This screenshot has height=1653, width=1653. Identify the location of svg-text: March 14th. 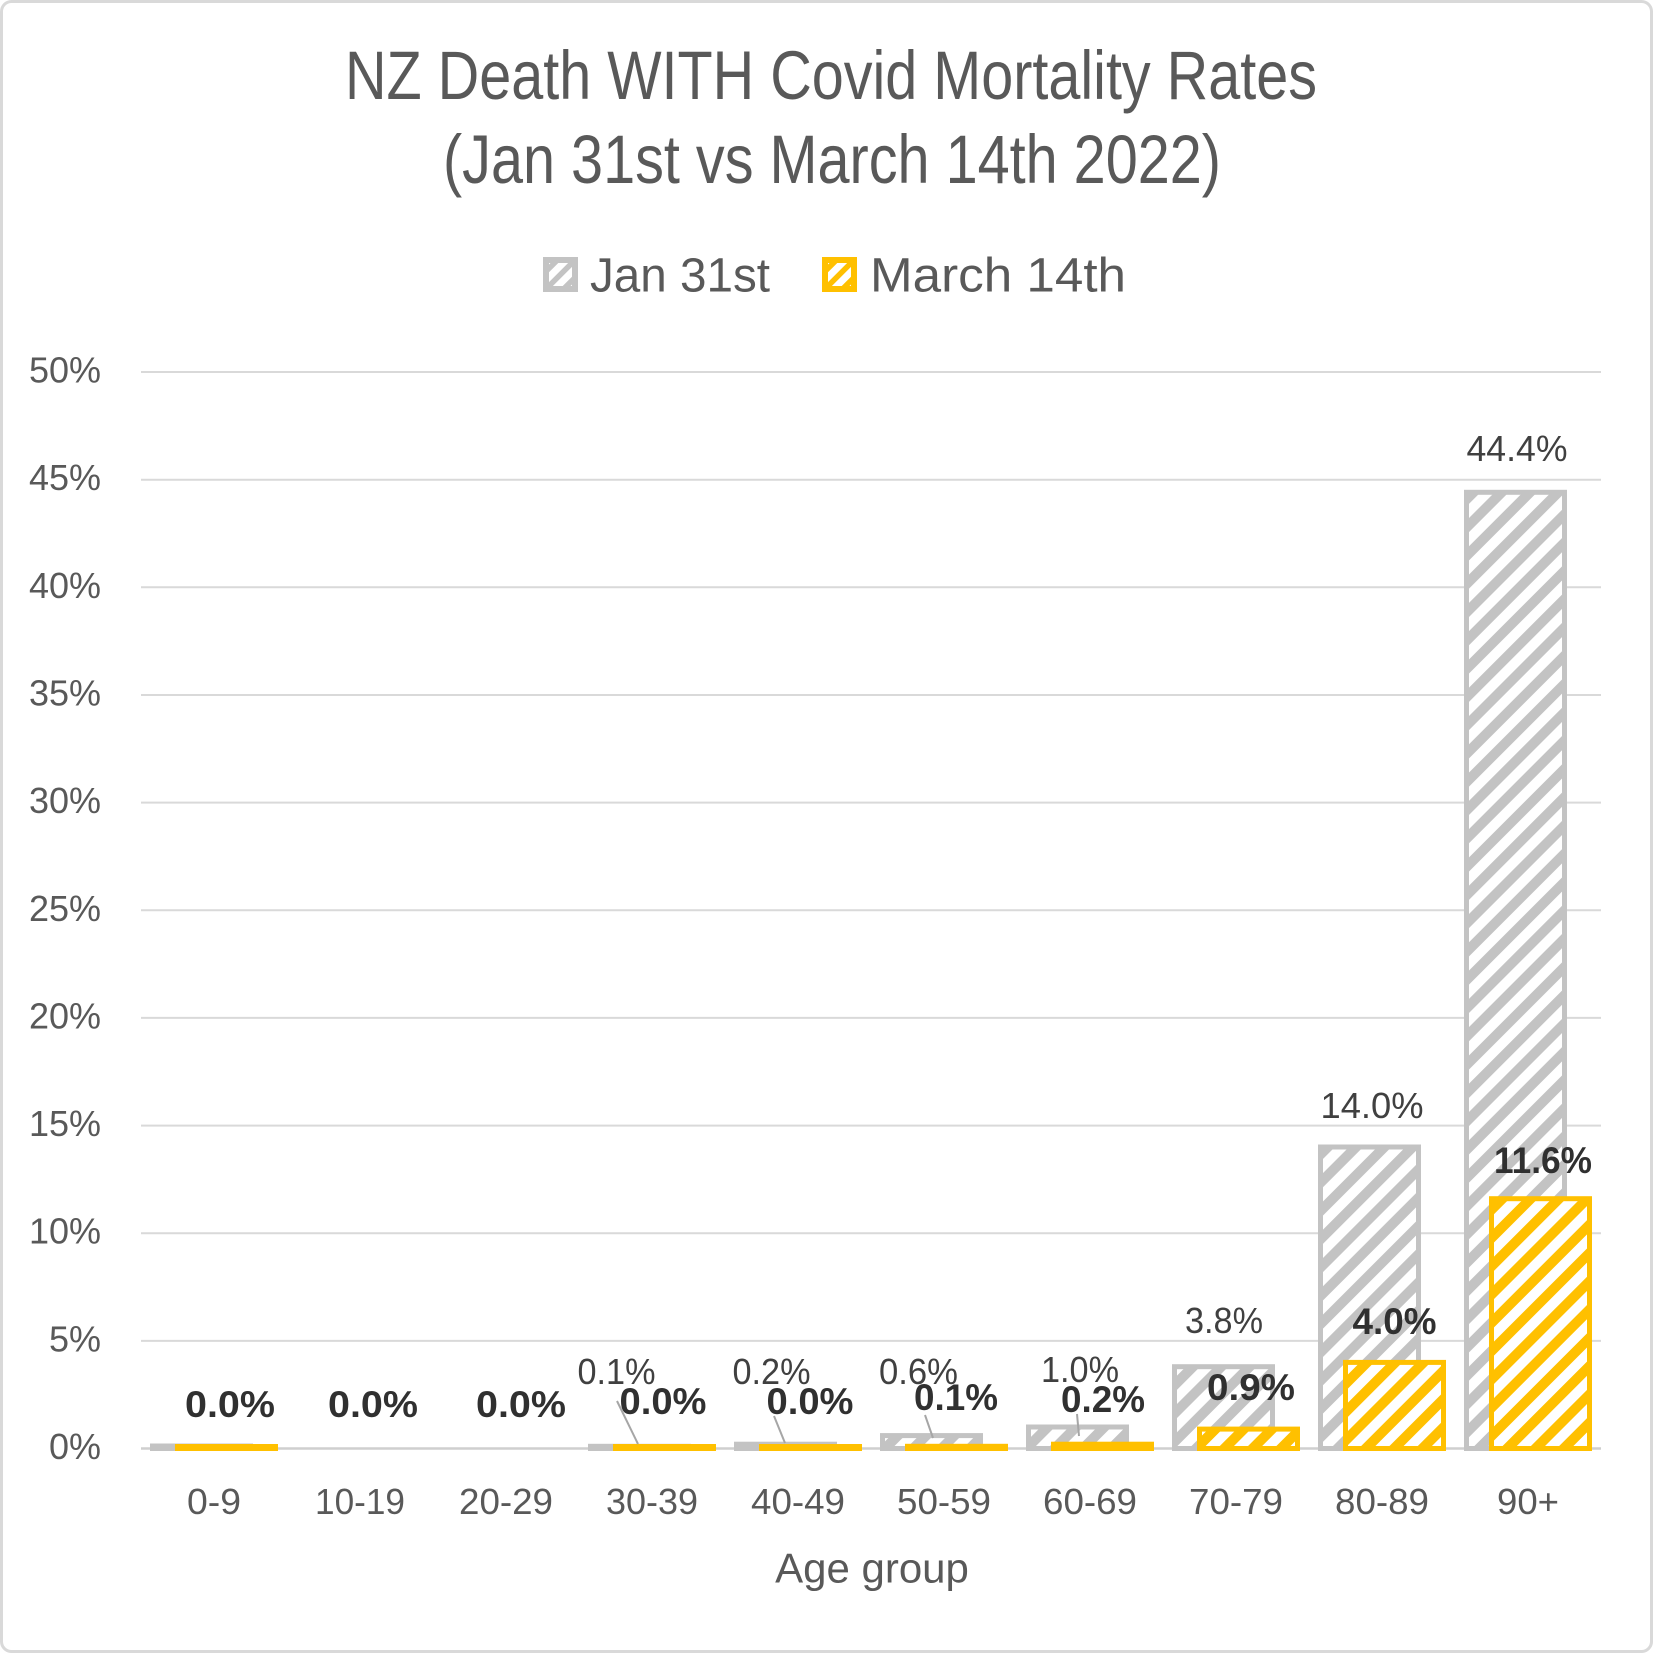
(998, 276).